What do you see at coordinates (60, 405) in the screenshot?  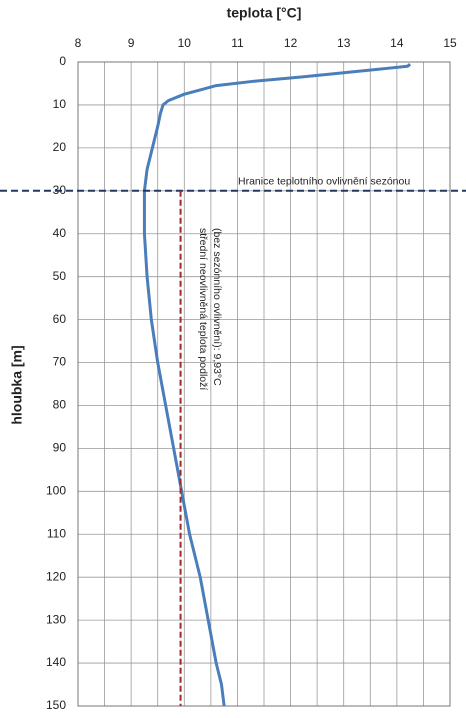 I see `y-tick-label: 80` at bounding box center [60, 405].